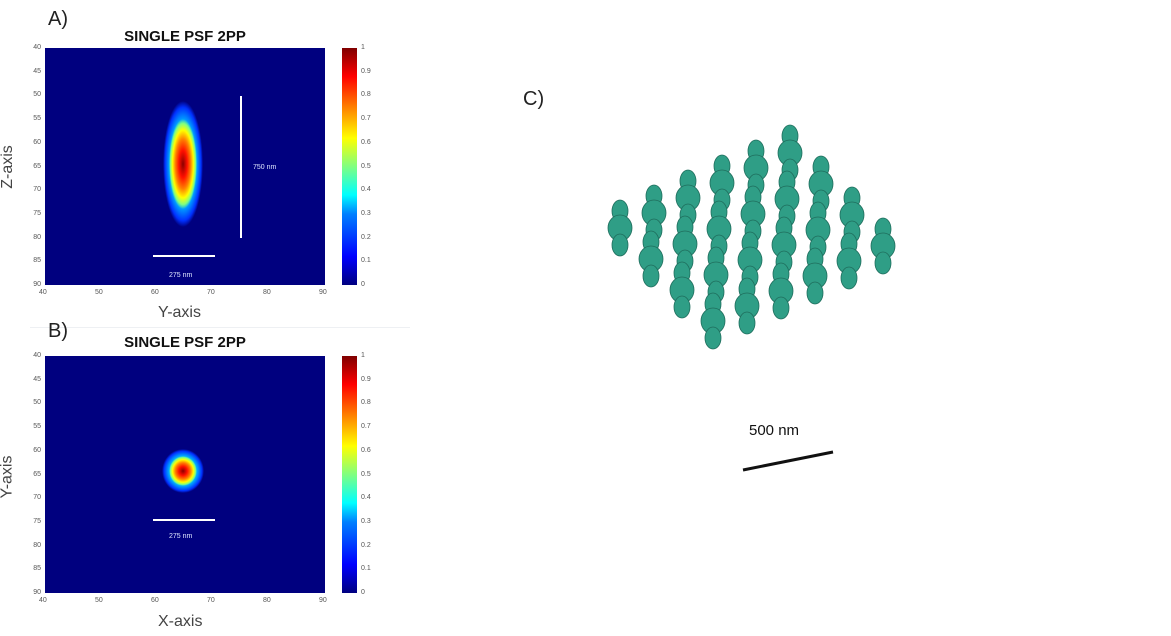 This screenshot has height=636, width=1171. I want to click on panel-c-letter: C), so click(534, 99).